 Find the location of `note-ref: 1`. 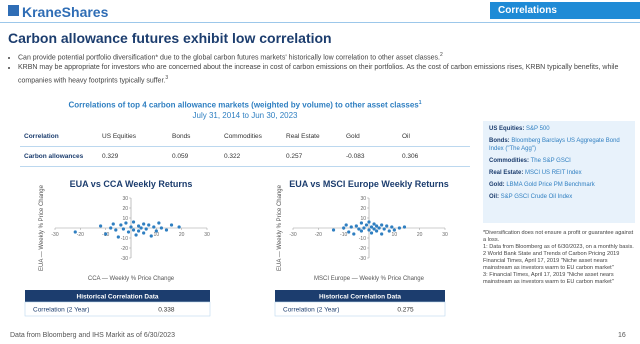

note-ref: 1 is located at coordinates (420, 103).